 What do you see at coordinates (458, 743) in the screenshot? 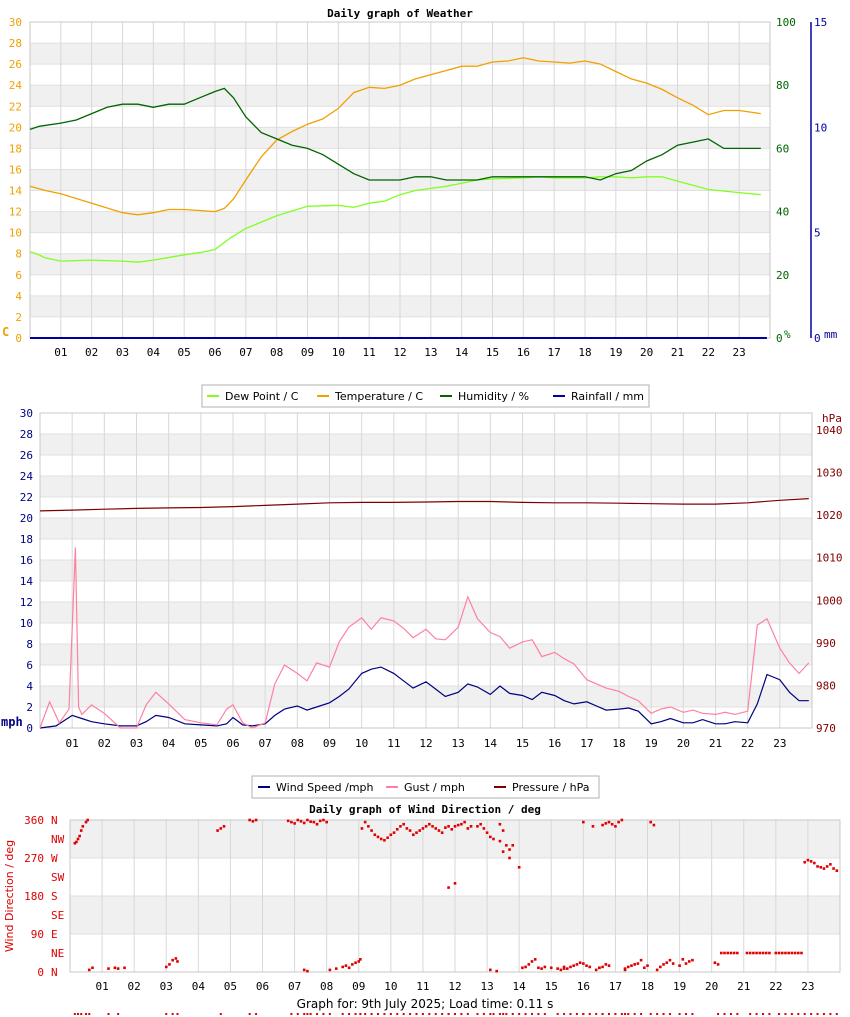
I see `wind-tick-x: 13` at bounding box center [458, 743].